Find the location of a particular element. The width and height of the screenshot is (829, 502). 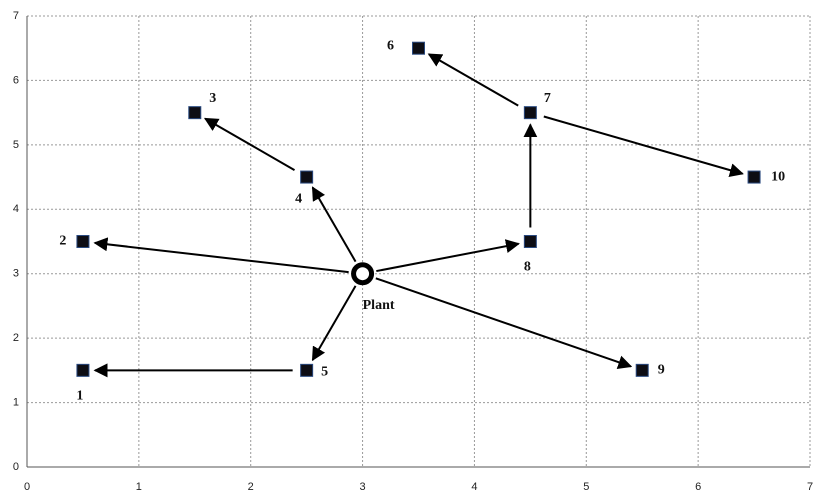

node-label: 1 is located at coordinates (79, 396).